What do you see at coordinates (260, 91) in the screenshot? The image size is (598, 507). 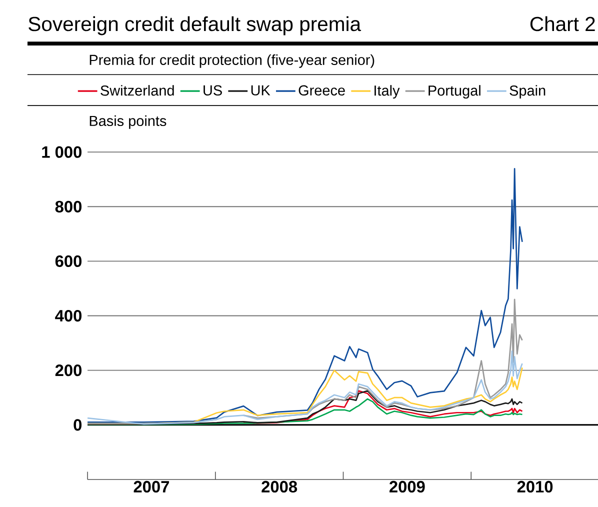 I see `legend-label: UK` at bounding box center [260, 91].